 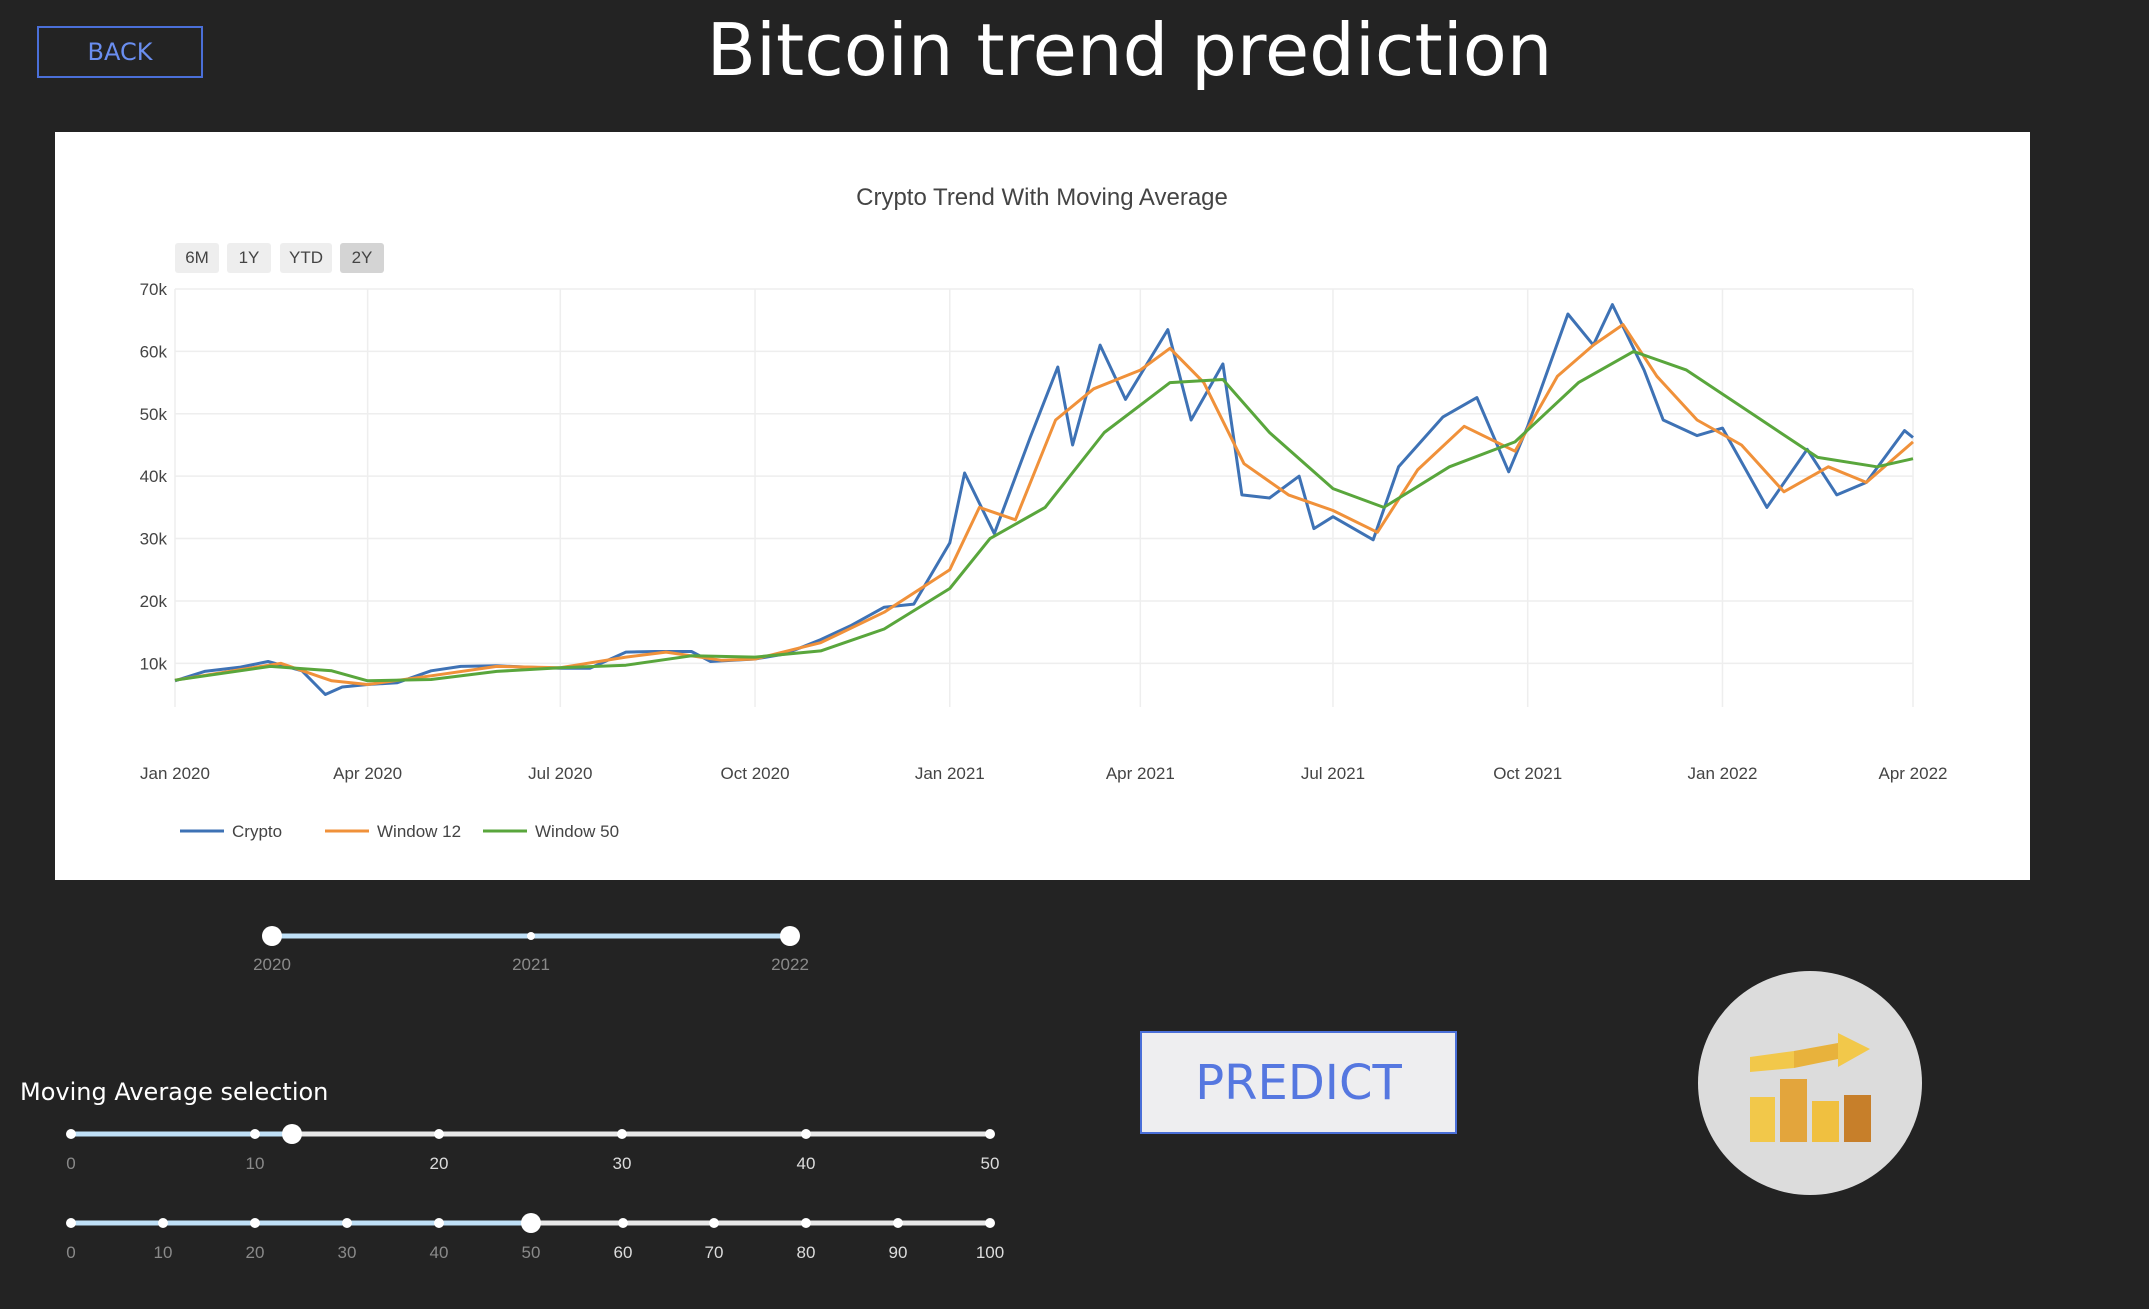 I want to click on ma-slider-2-label: 50, so click(x=531, y=1252).